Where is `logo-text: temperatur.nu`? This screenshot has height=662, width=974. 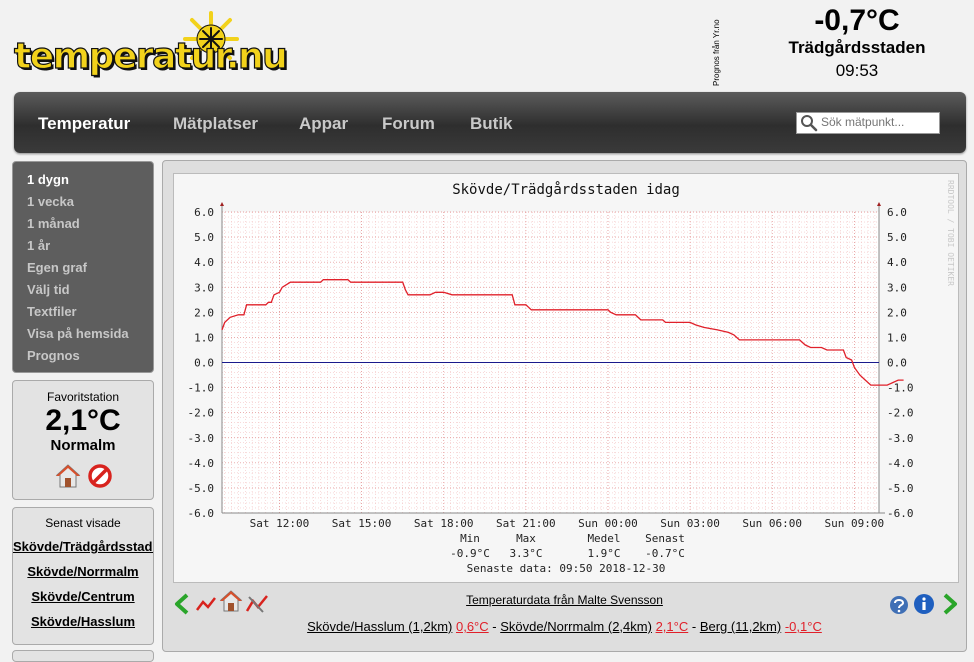
logo-text: temperatur.nu is located at coordinates (150, 56).